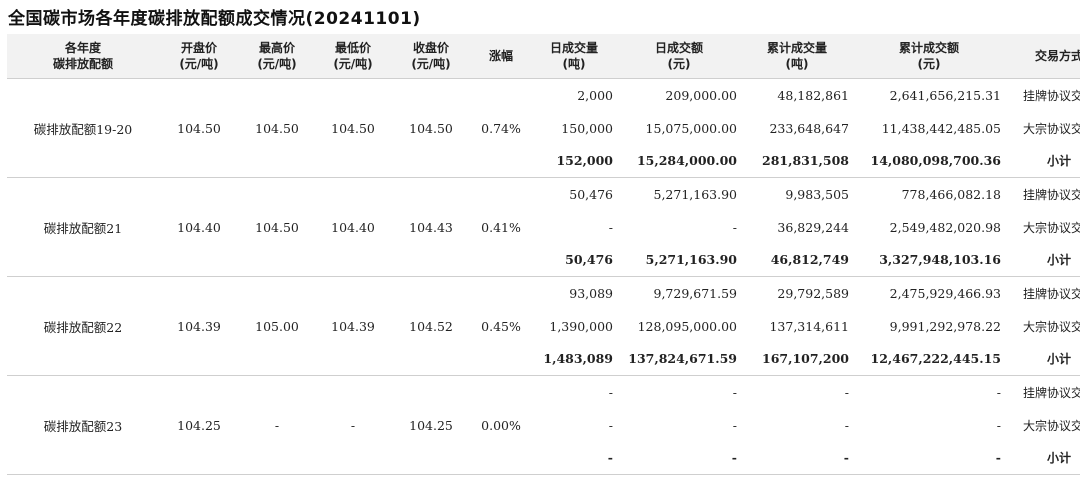 The width and height of the screenshot is (1080, 480). I want to click on daily-amount-cell: 15,284,000.00, so click(679, 161).